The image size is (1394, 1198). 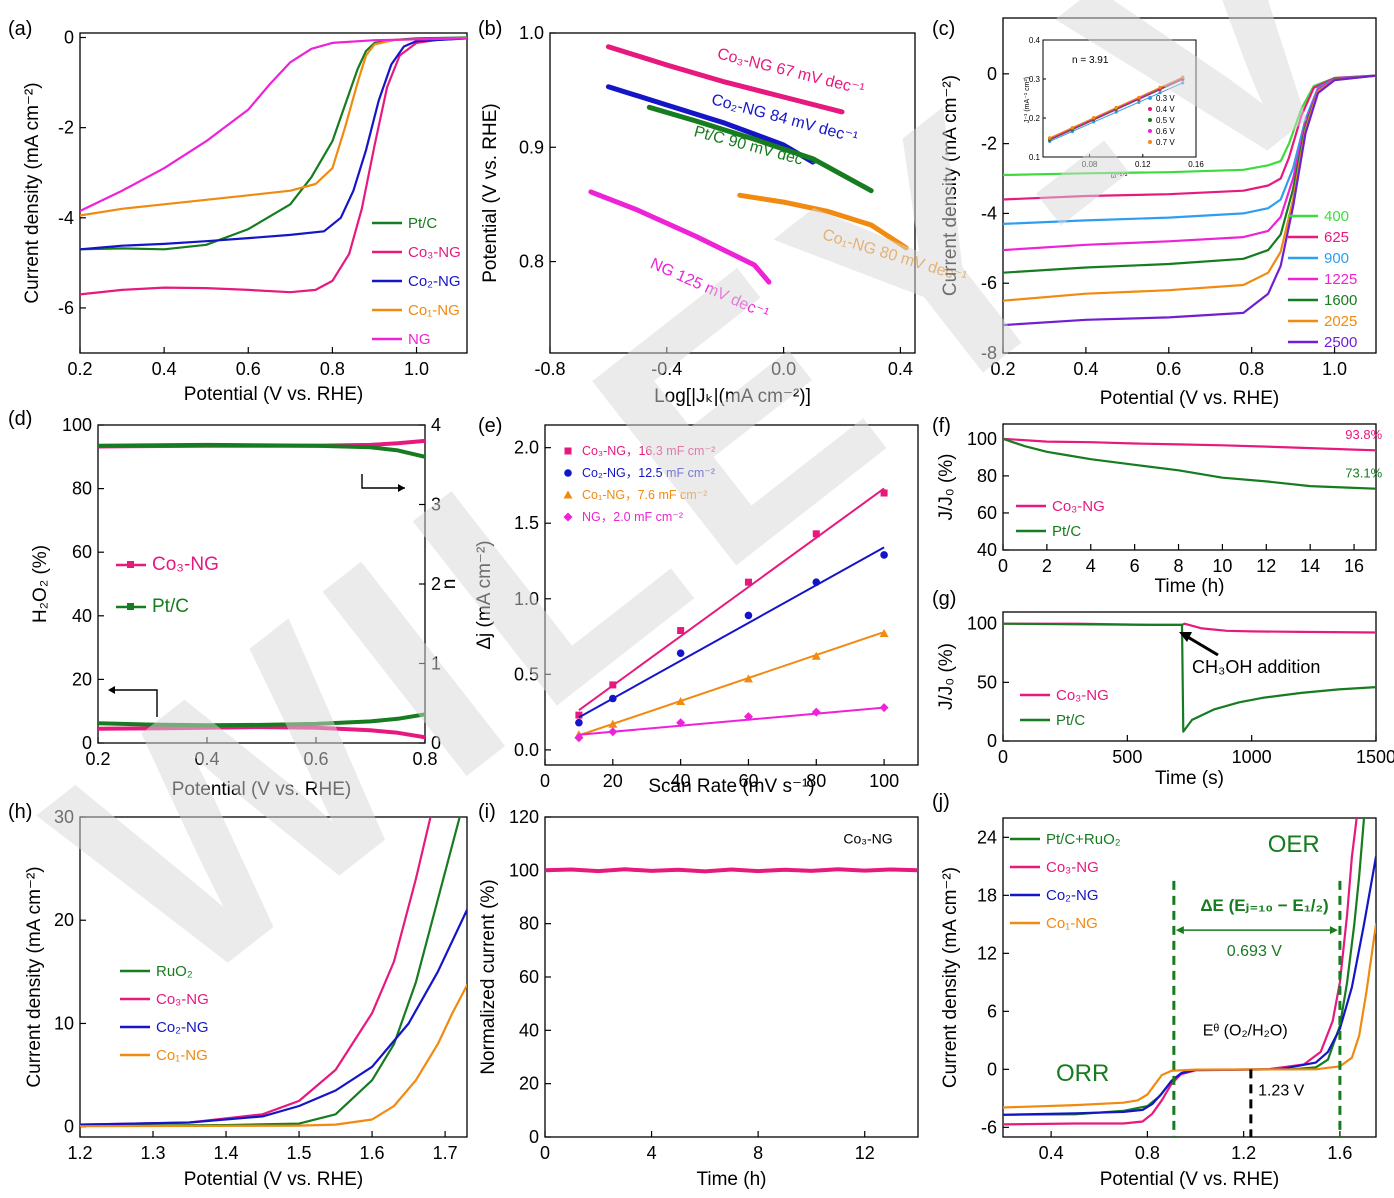 What do you see at coordinates (648, 473) in the screenshot?
I see `legend-text: Co₂-NG，12.5 mF cm⁻²` at bounding box center [648, 473].